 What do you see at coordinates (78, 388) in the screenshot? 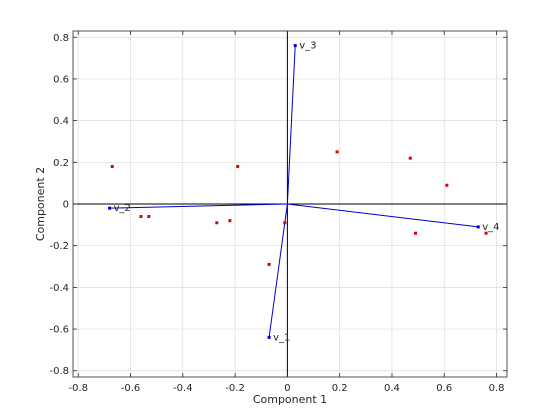
I see `x-tick-label: -0.8` at bounding box center [78, 388].